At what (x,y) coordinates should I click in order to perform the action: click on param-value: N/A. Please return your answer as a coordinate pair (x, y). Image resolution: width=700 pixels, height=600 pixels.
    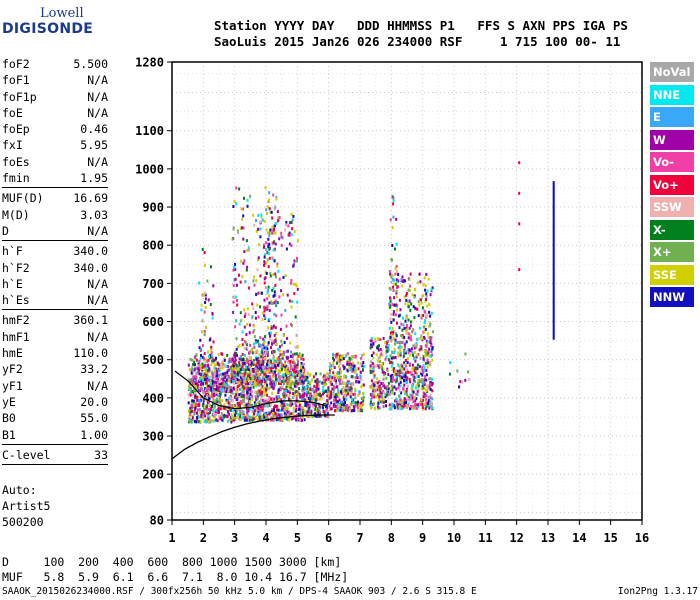
    Looking at the image, I should click on (97, 161).